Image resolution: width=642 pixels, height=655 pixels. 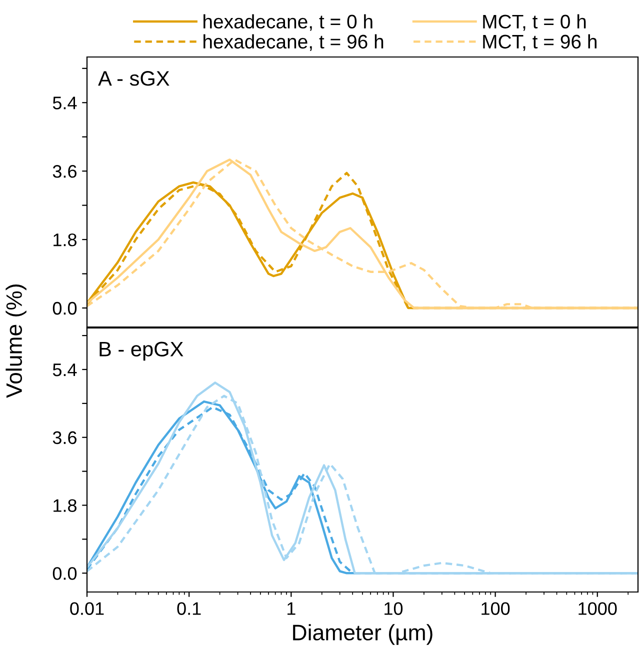 I want to click on x-axis-title: Diameter (µm), so click(x=362, y=634).